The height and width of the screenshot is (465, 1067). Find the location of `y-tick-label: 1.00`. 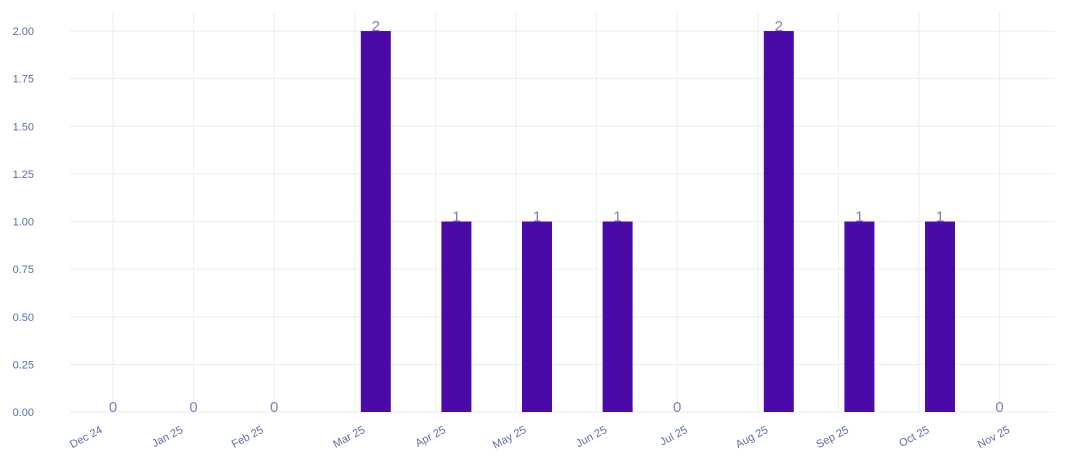

y-tick-label: 1.00 is located at coordinates (23, 223).